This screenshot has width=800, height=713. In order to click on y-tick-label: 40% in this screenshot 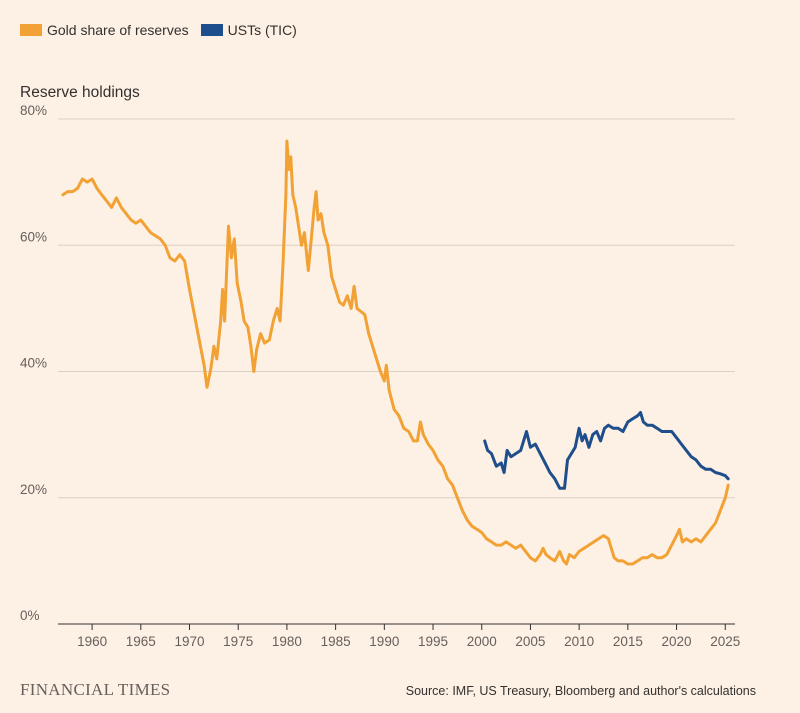, I will do `click(33, 363)`.